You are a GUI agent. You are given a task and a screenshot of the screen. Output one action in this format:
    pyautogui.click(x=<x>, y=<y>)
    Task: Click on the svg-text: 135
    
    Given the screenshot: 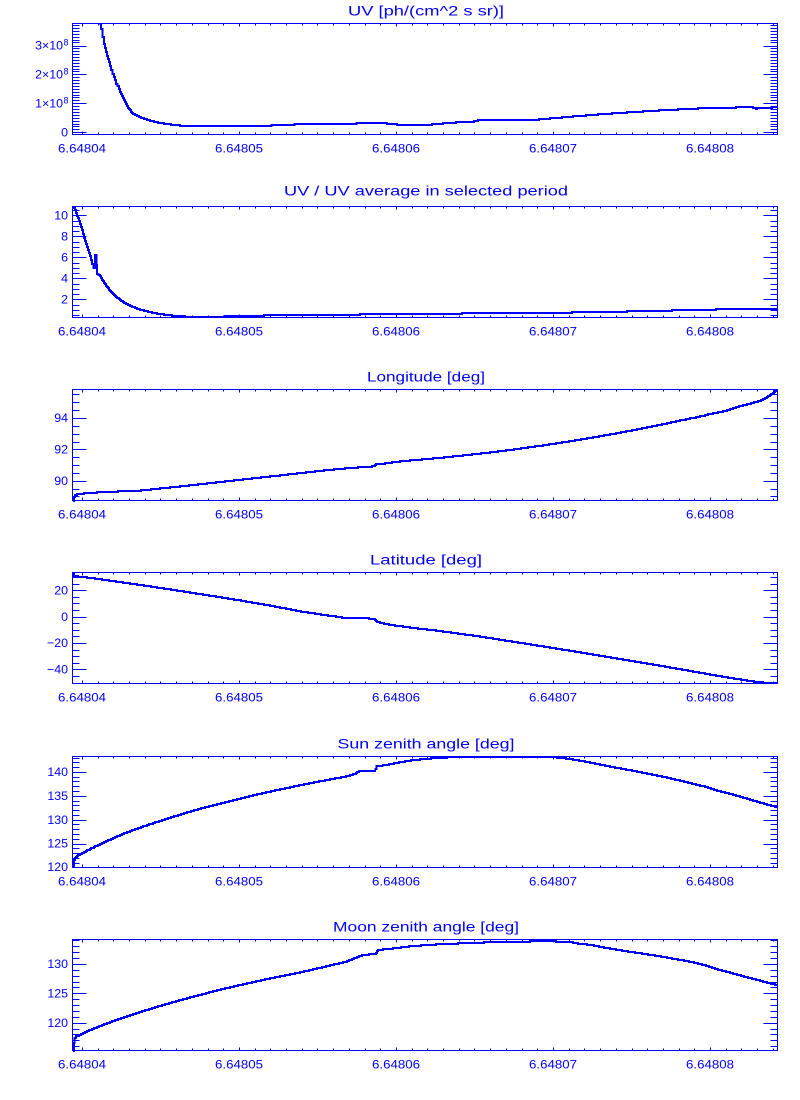 What is the action you would take?
    pyautogui.click(x=57, y=796)
    